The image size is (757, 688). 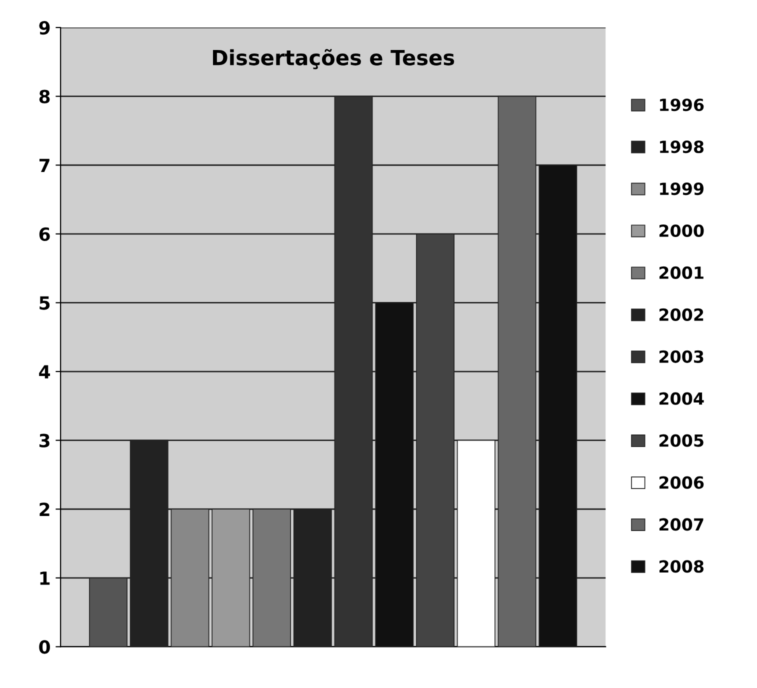 What do you see at coordinates (44, 371) in the screenshot?
I see `y-tick-label: 4` at bounding box center [44, 371].